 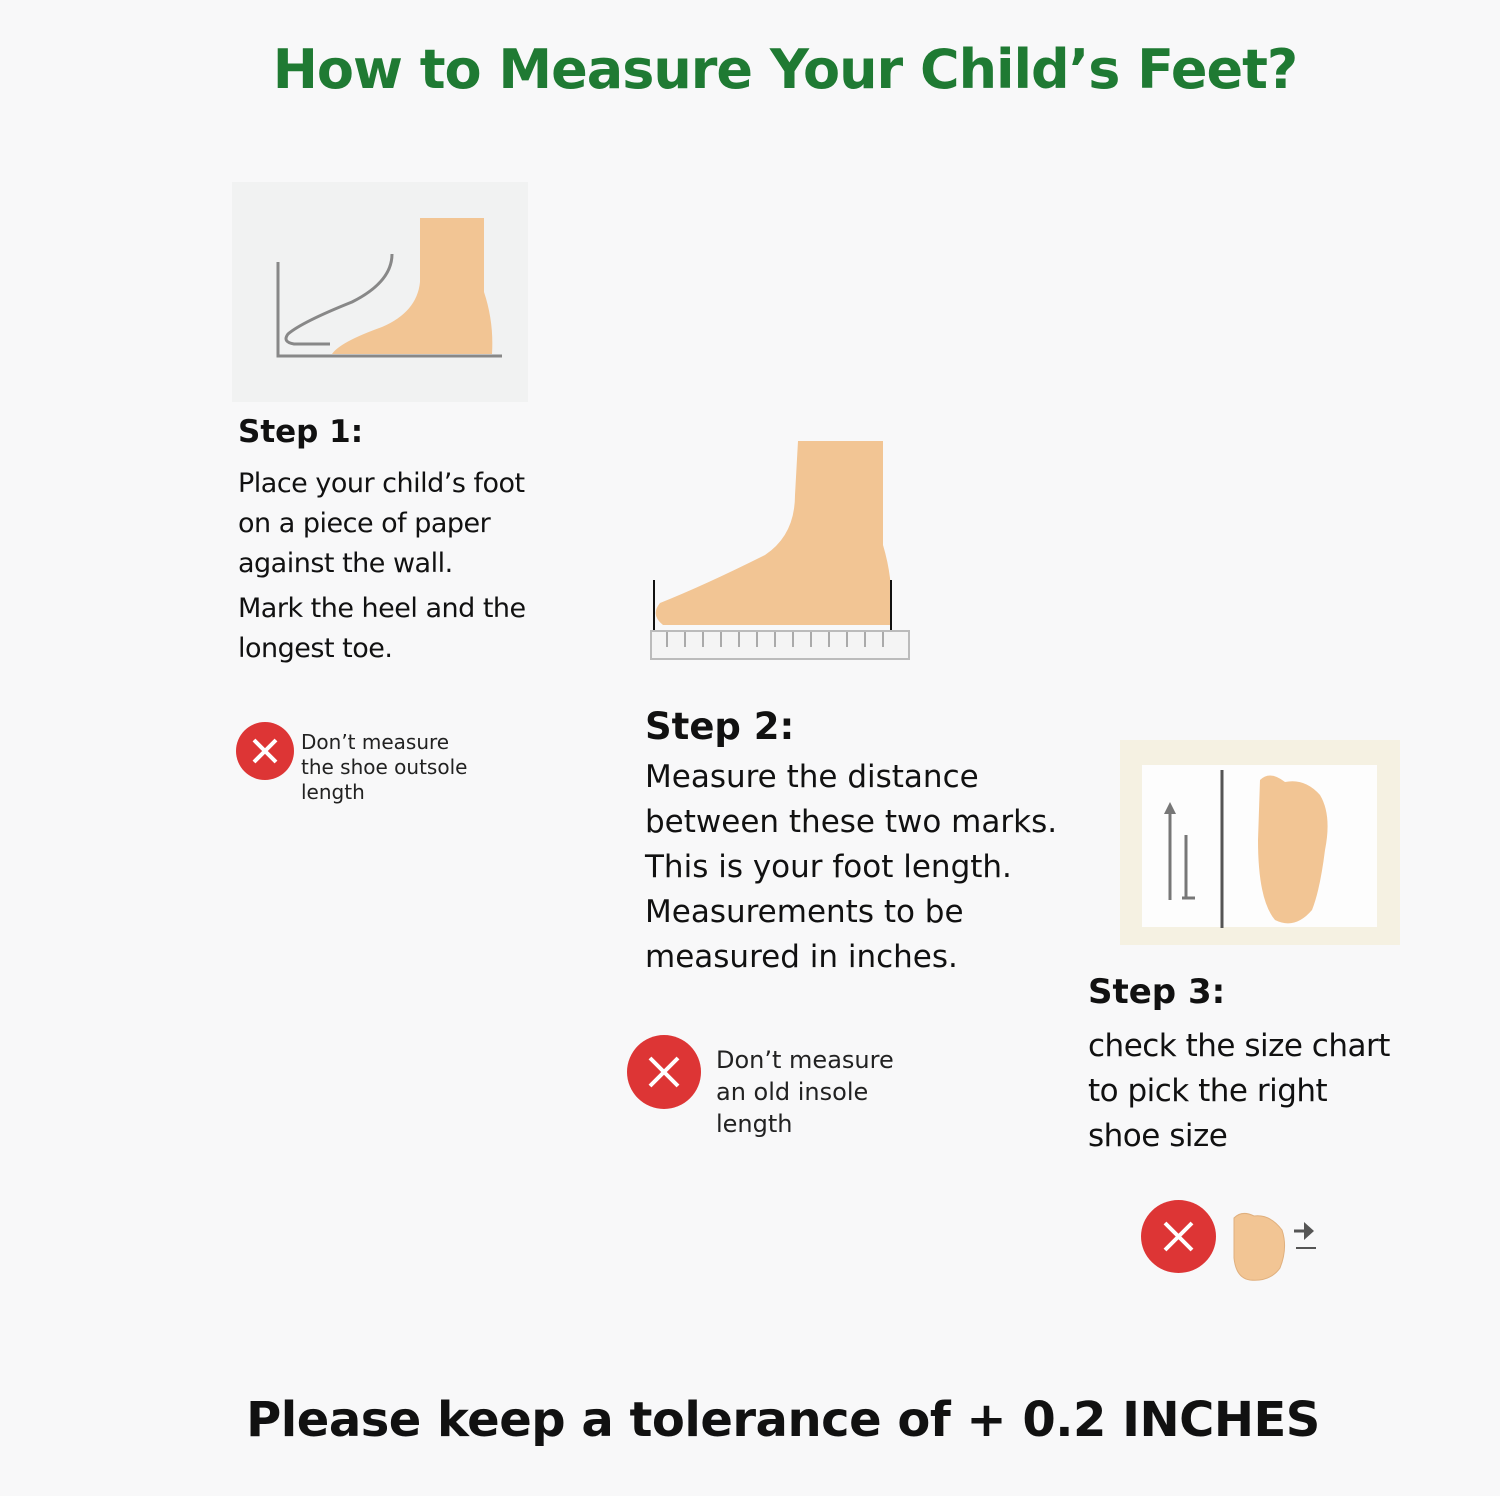 I want to click on step-1-line: longest toe., so click(x=315, y=648).